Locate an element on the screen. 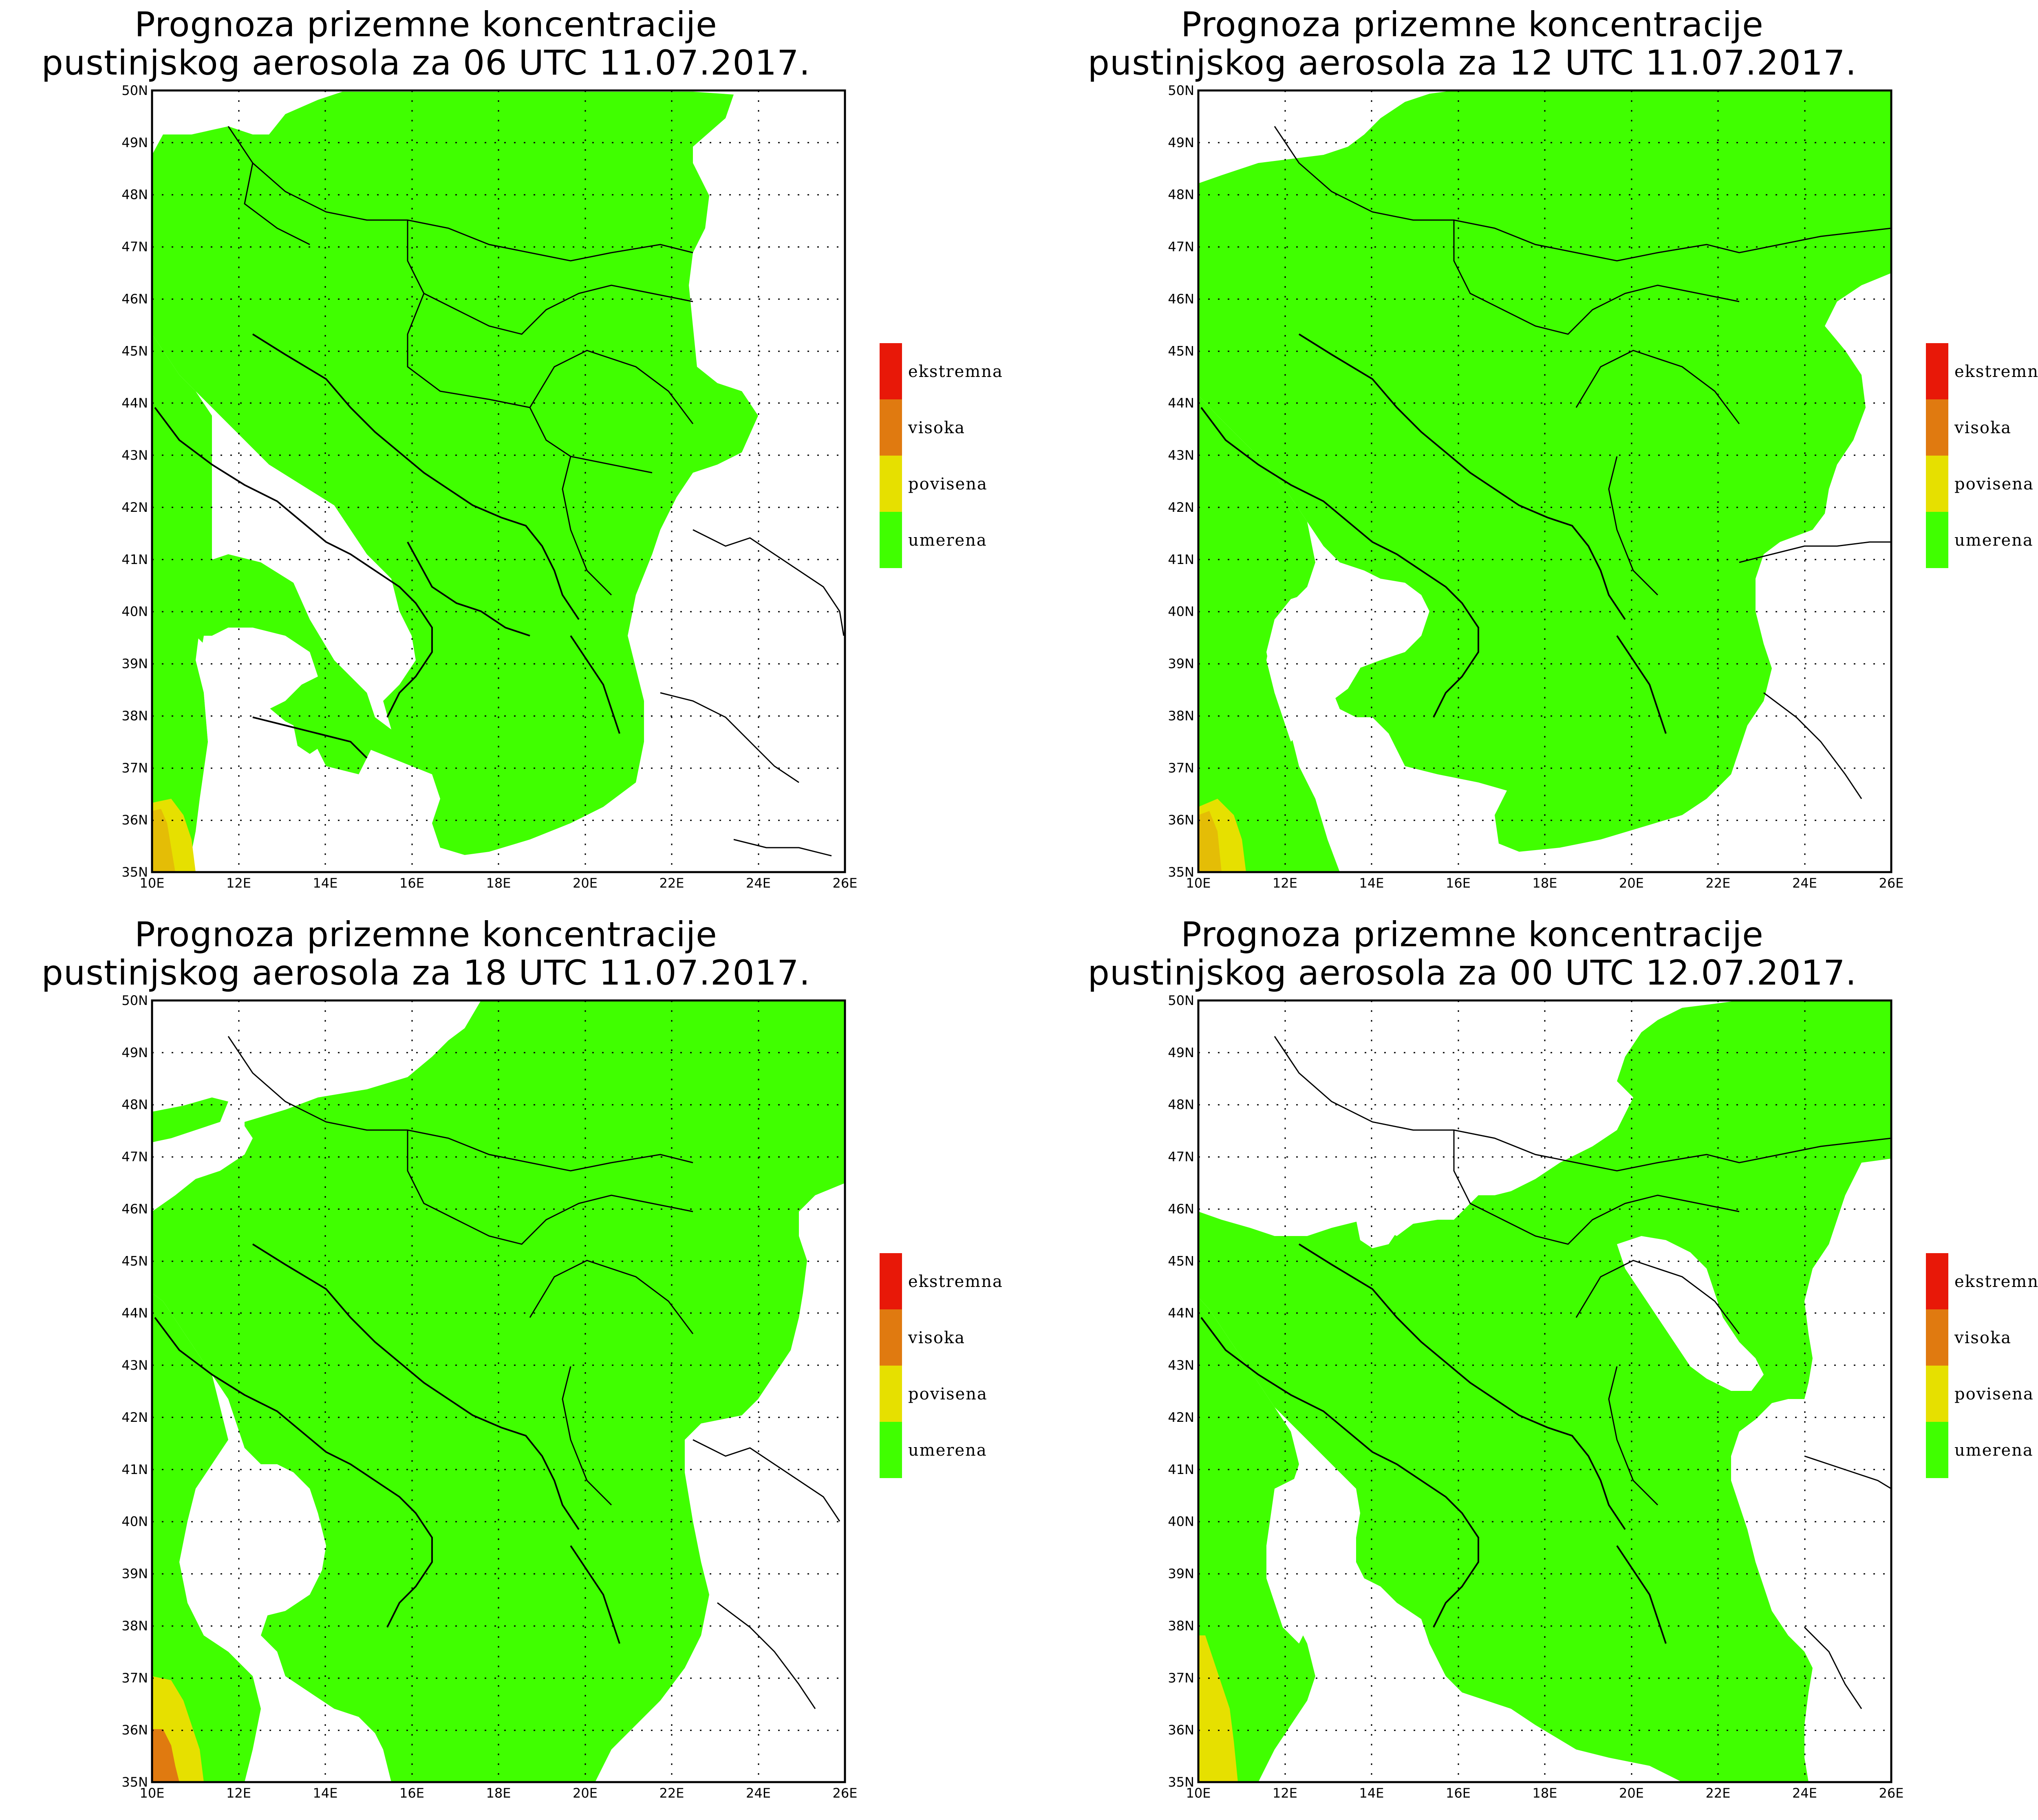 This screenshot has height=1820, width=2038. lat-tick-label: 39N is located at coordinates (134, 1574).